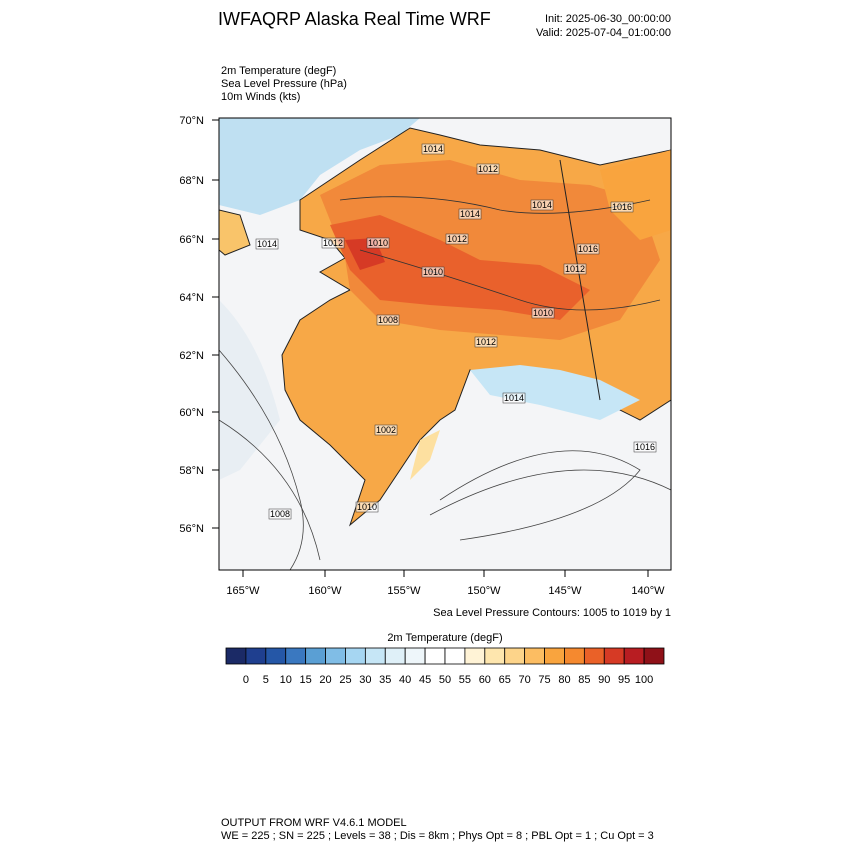 The height and width of the screenshot is (850, 850). Describe the element at coordinates (191, 529) in the screenshot. I see `lat-label: 56°N` at that location.